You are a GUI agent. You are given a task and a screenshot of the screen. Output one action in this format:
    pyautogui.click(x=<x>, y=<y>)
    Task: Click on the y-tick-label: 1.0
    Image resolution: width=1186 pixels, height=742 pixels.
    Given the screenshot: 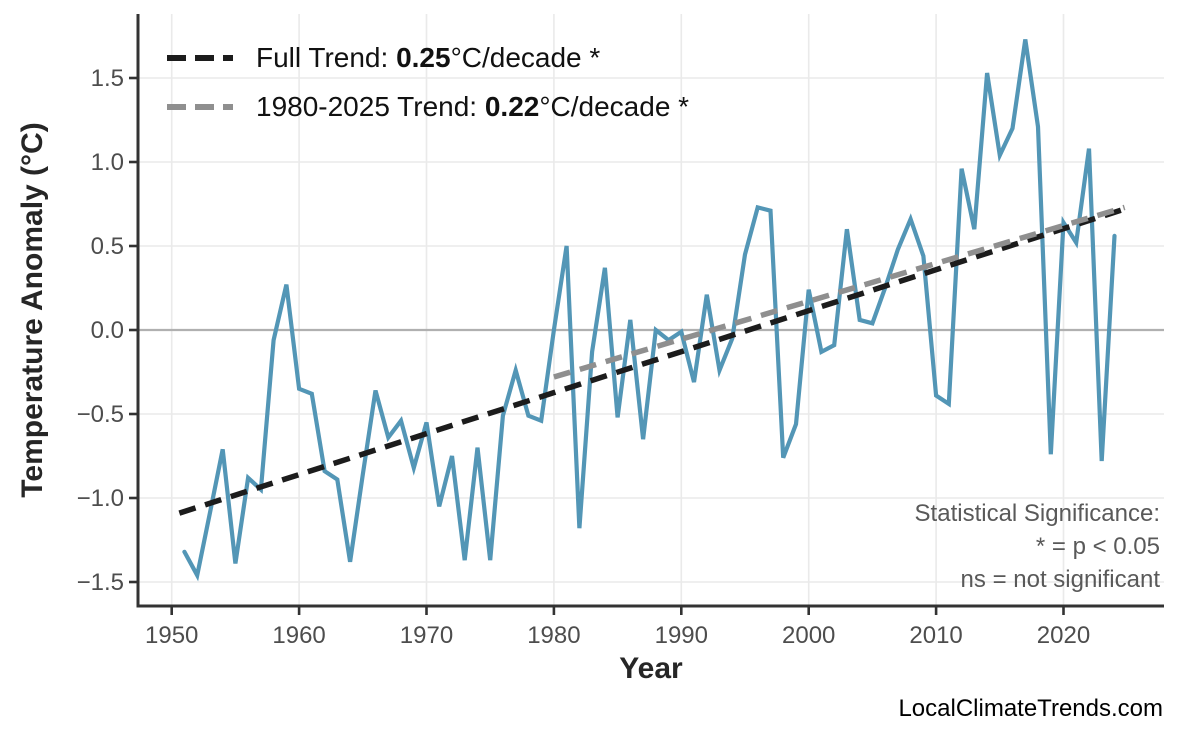 What is the action you would take?
    pyautogui.click(x=107, y=162)
    